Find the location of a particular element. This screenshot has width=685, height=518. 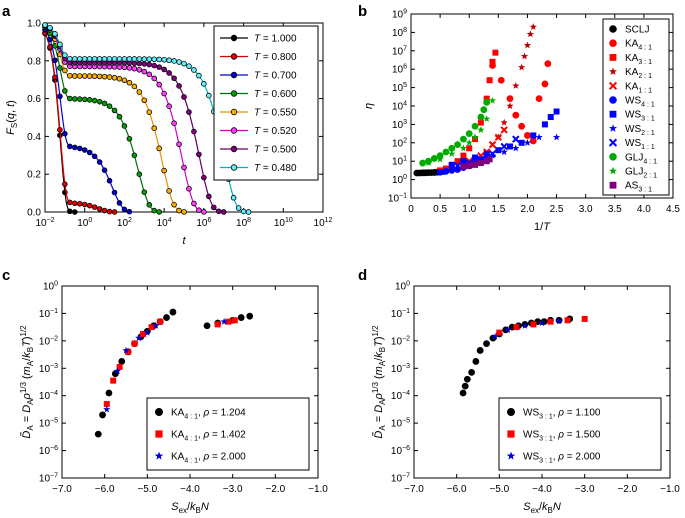

x-tick-label-b: 2.0 is located at coordinates (527, 209).